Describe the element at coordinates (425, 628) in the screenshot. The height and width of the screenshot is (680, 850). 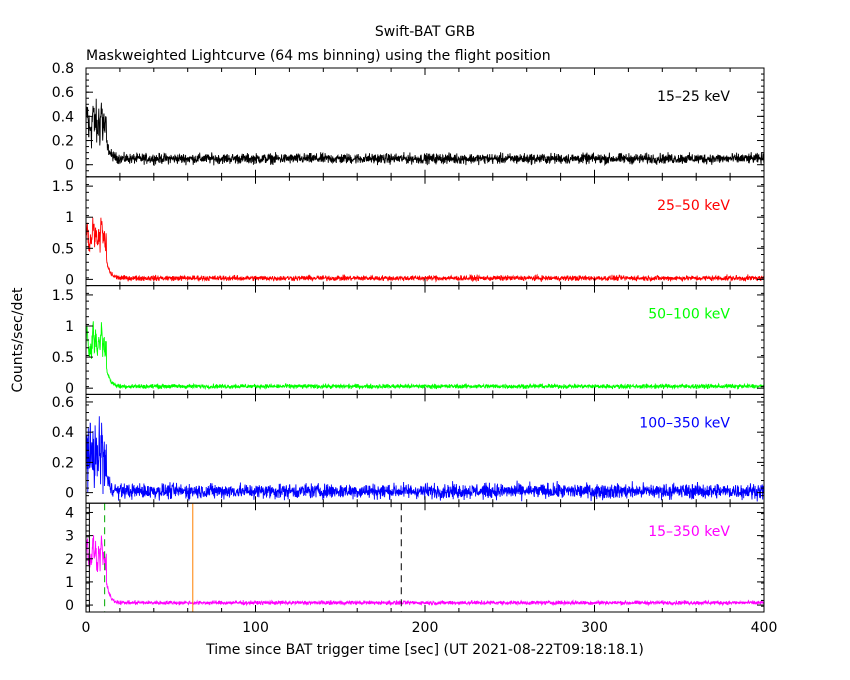
I see `x-tick-label: 200` at that location.